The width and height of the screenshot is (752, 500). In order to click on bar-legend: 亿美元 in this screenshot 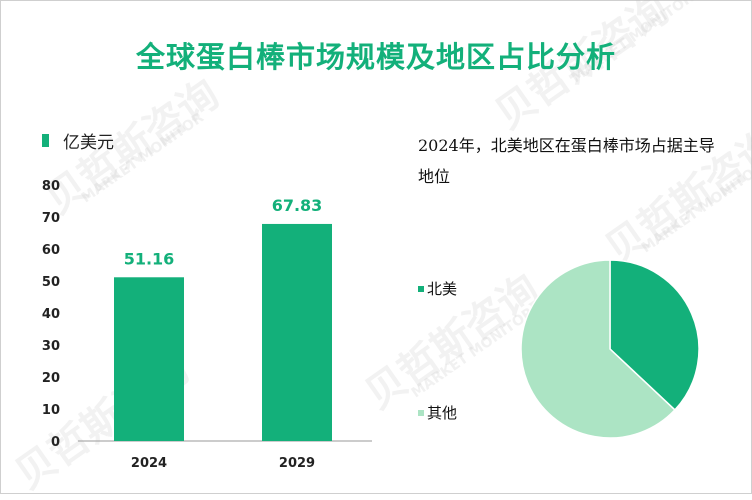, I will do `click(78, 140)`.